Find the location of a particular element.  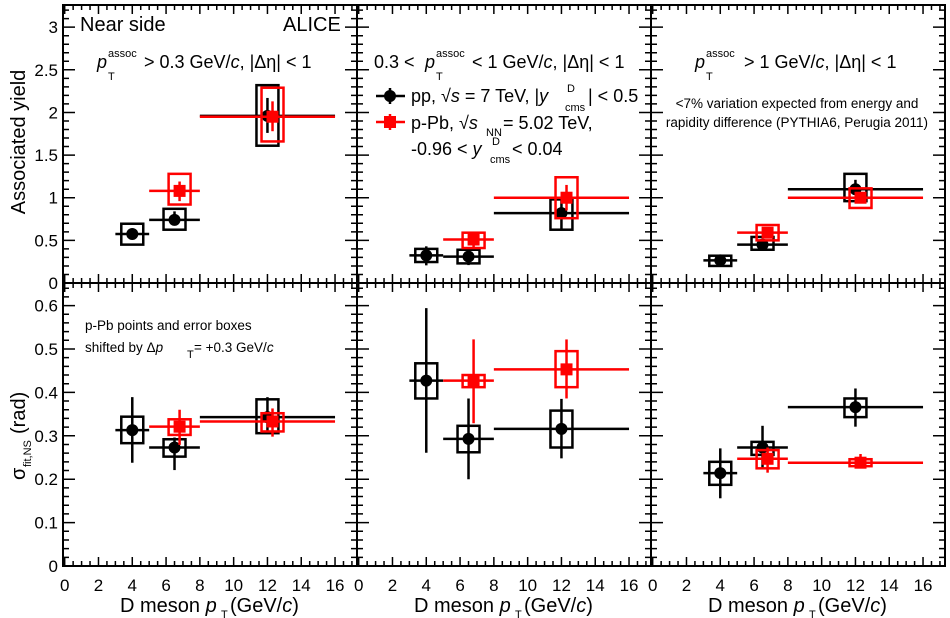

assoc-sup: assoc is located at coordinates (720, 54).